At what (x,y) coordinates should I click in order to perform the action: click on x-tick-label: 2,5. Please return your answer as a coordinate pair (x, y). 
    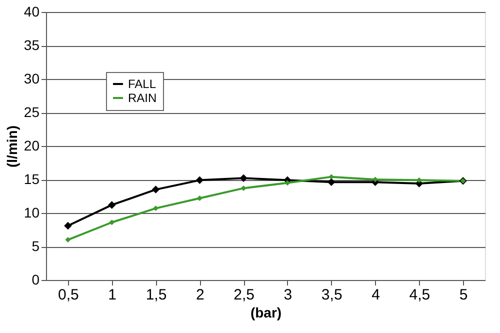
    Looking at the image, I should click on (244, 295).